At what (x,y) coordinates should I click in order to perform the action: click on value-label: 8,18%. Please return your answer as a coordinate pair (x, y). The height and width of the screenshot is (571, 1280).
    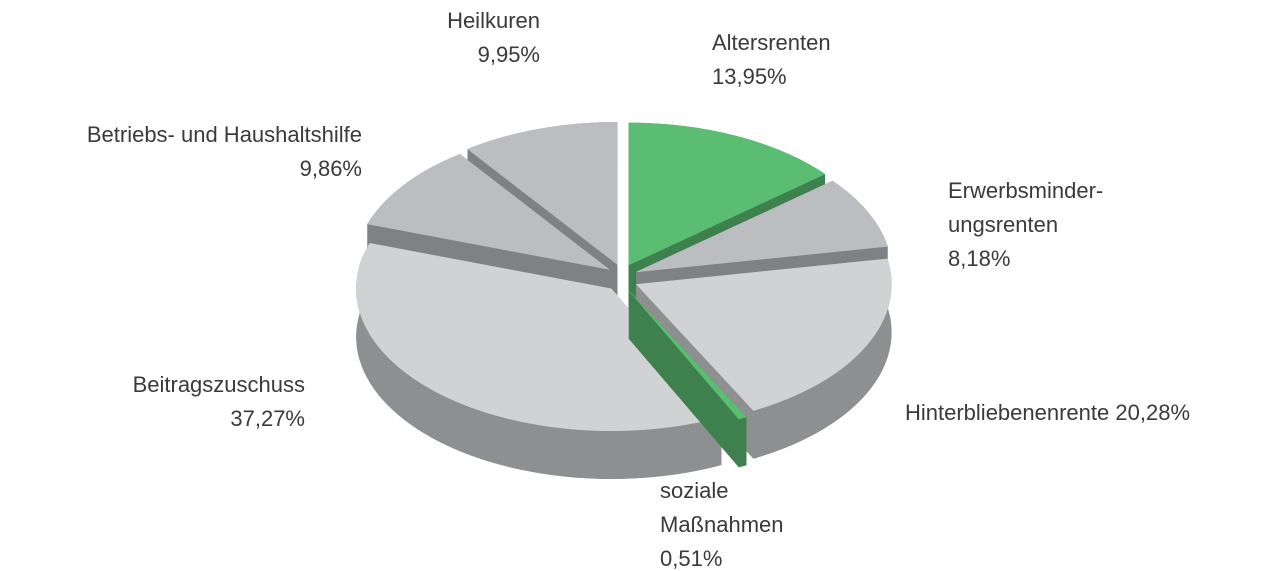
    Looking at the image, I should click on (979, 258).